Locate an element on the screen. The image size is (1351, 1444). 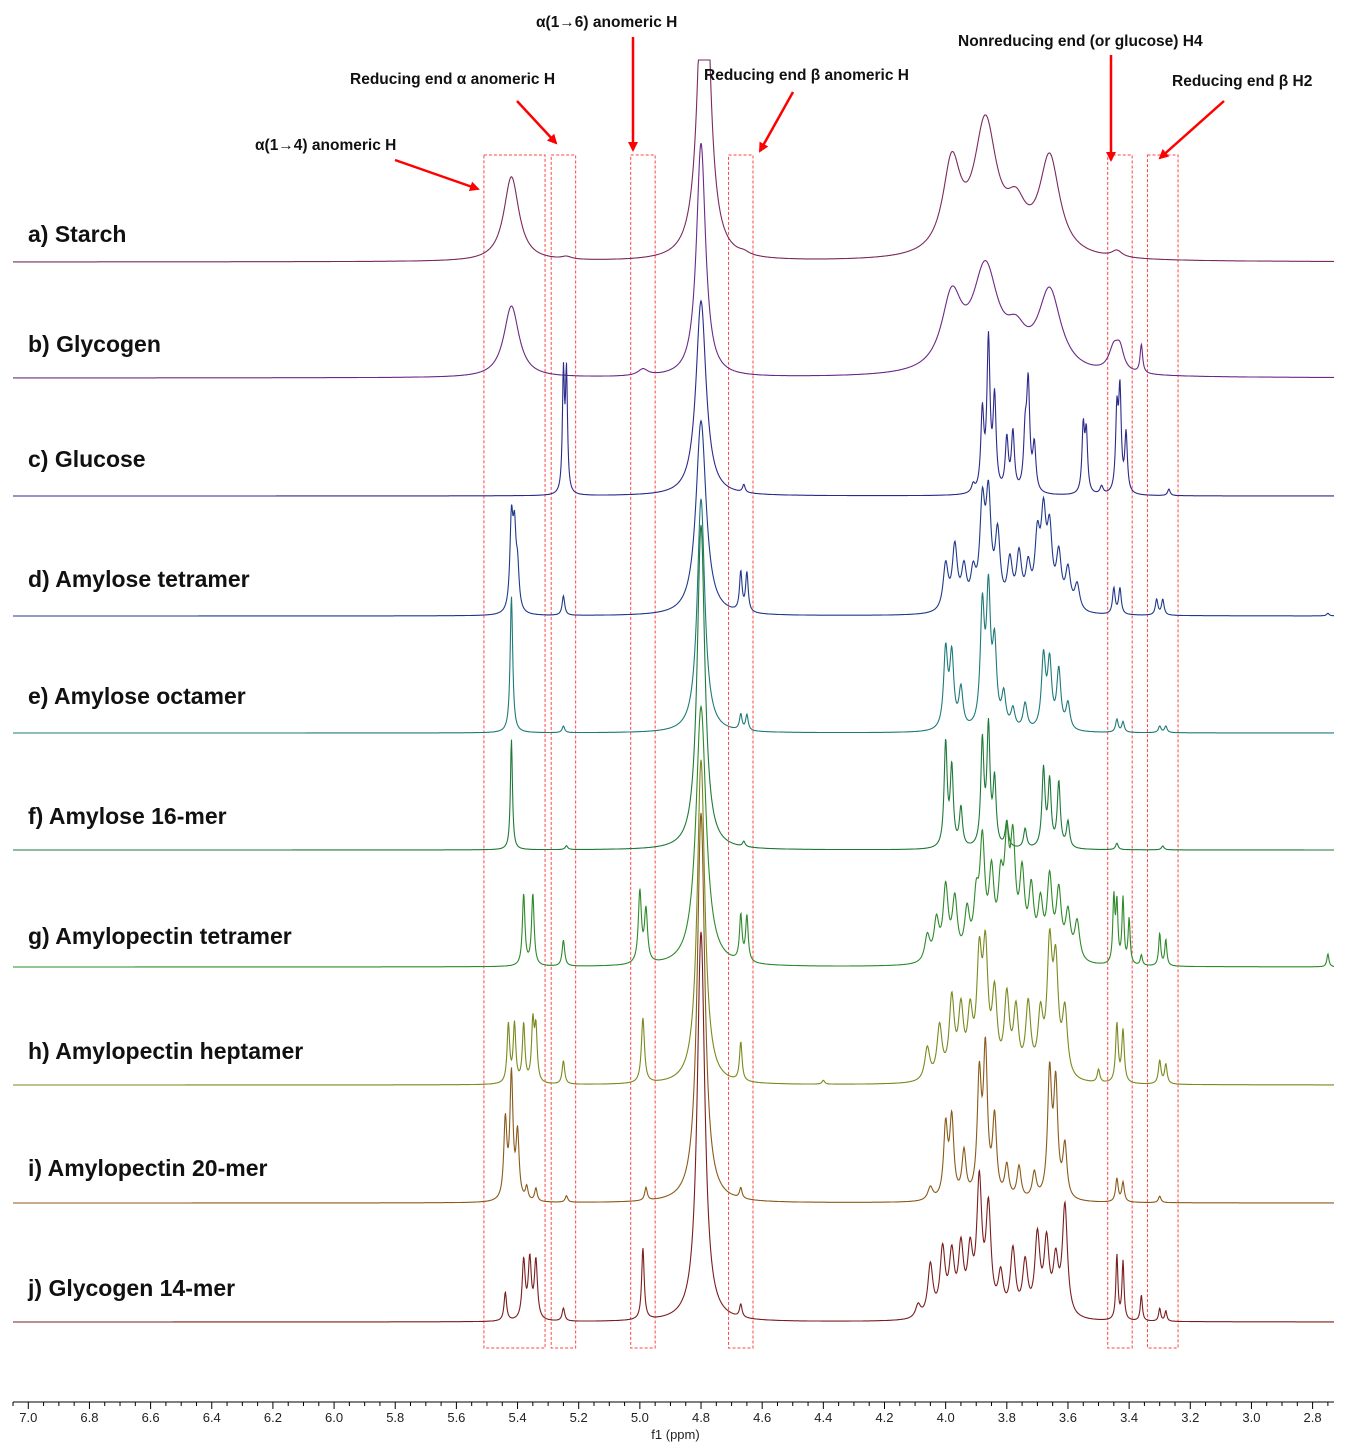
x-tick-label: 5.6 is located at coordinates (456, 1417).